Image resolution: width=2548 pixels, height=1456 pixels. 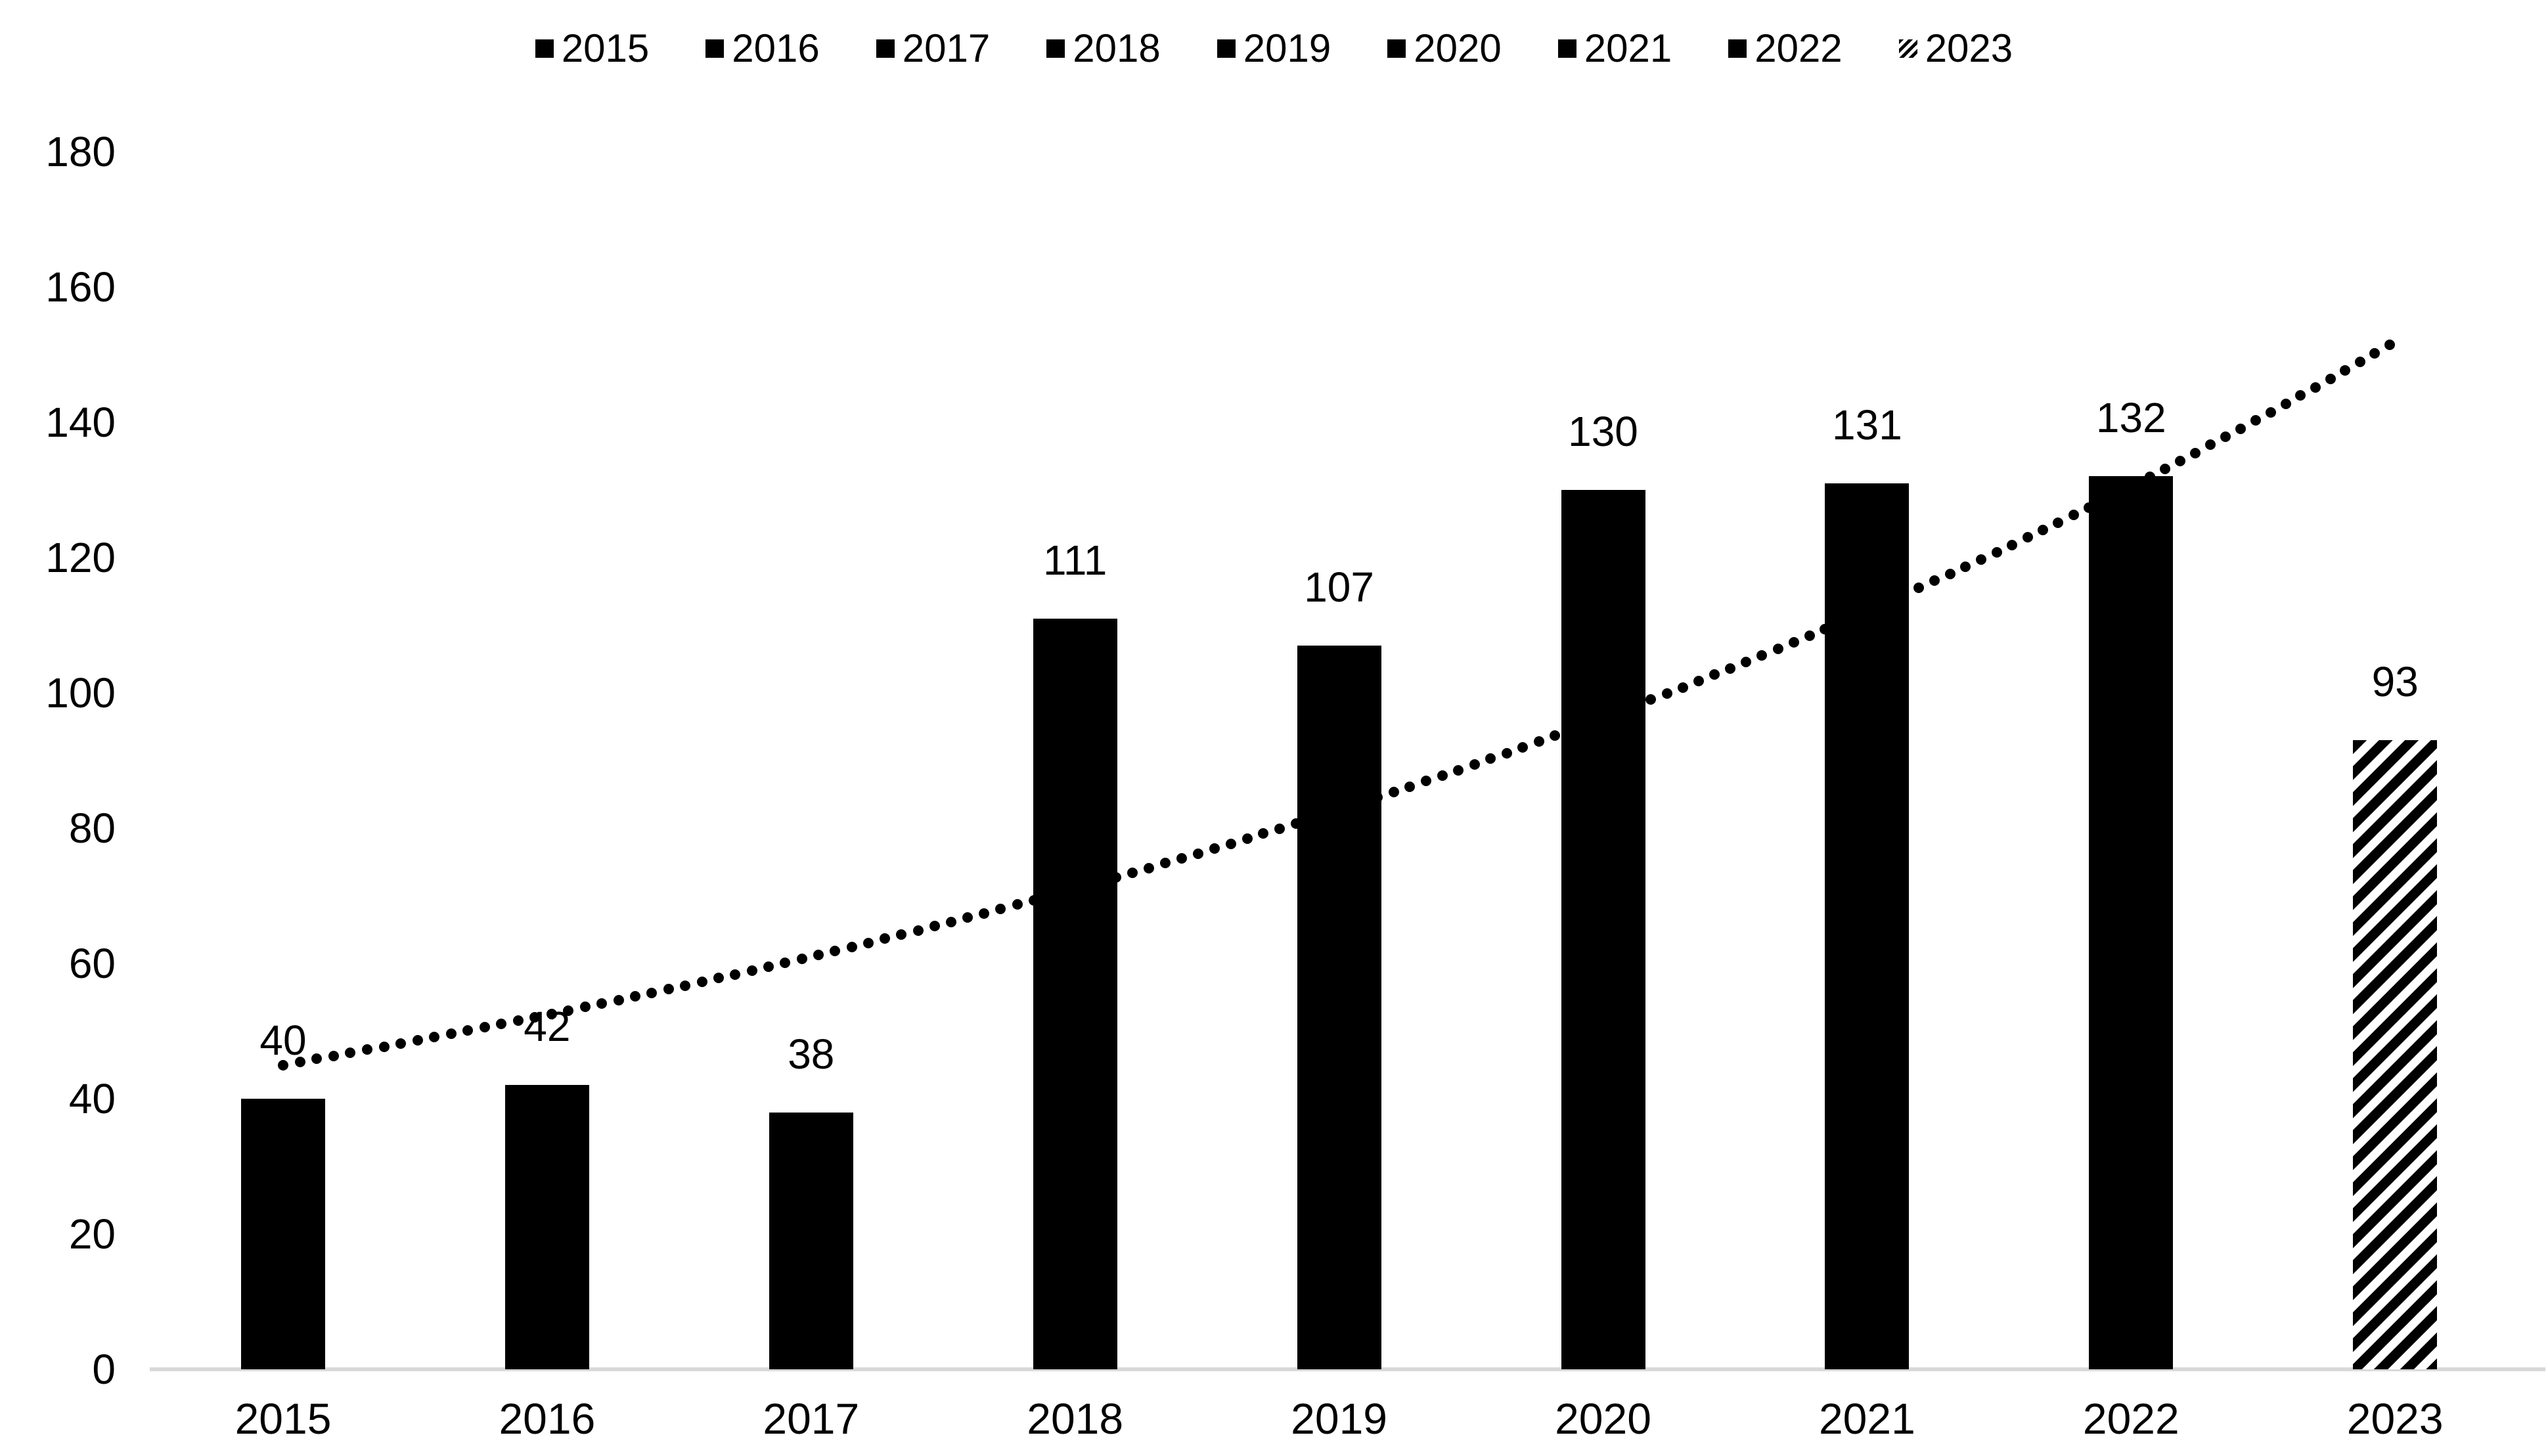 What do you see at coordinates (1907, 48) in the screenshot?
I see `hatched-square-marker-icon` at bounding box center [1907, 48].